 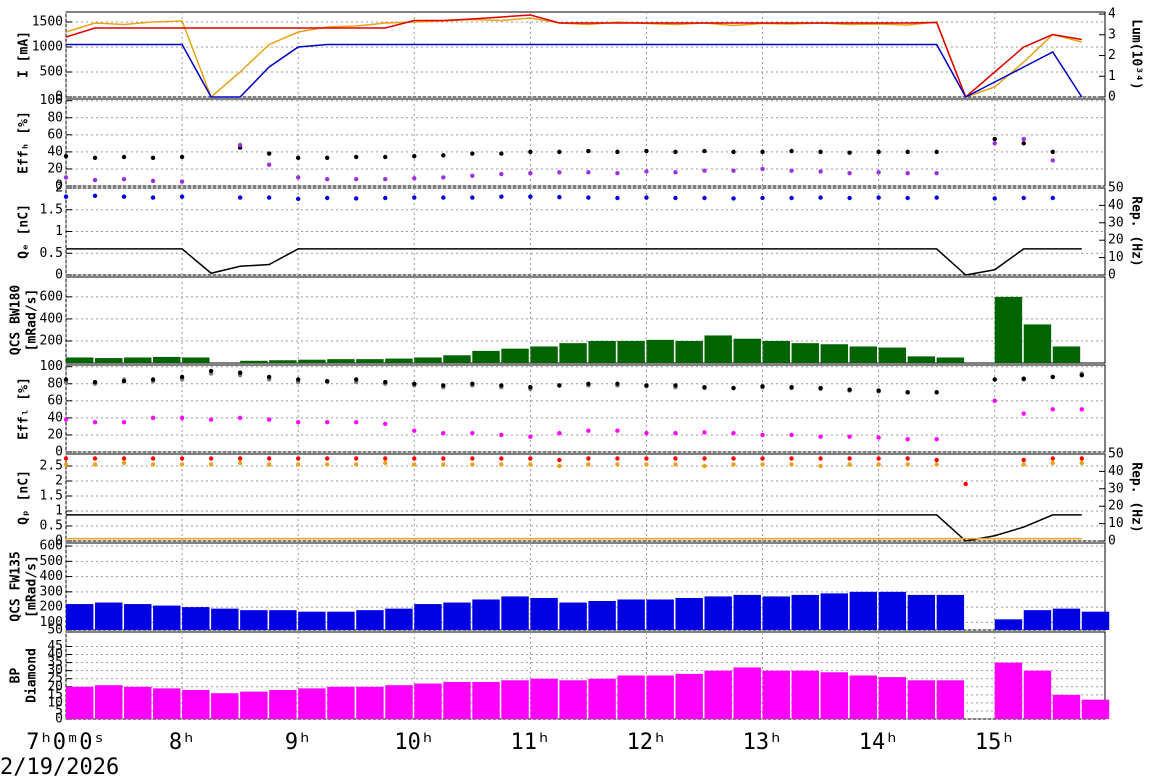 What do you see at coordinates (1136, 54) in the screenshot?
I see `y2-axis-label: Lum(10³⁴)` at bounding box center [1136, 54].